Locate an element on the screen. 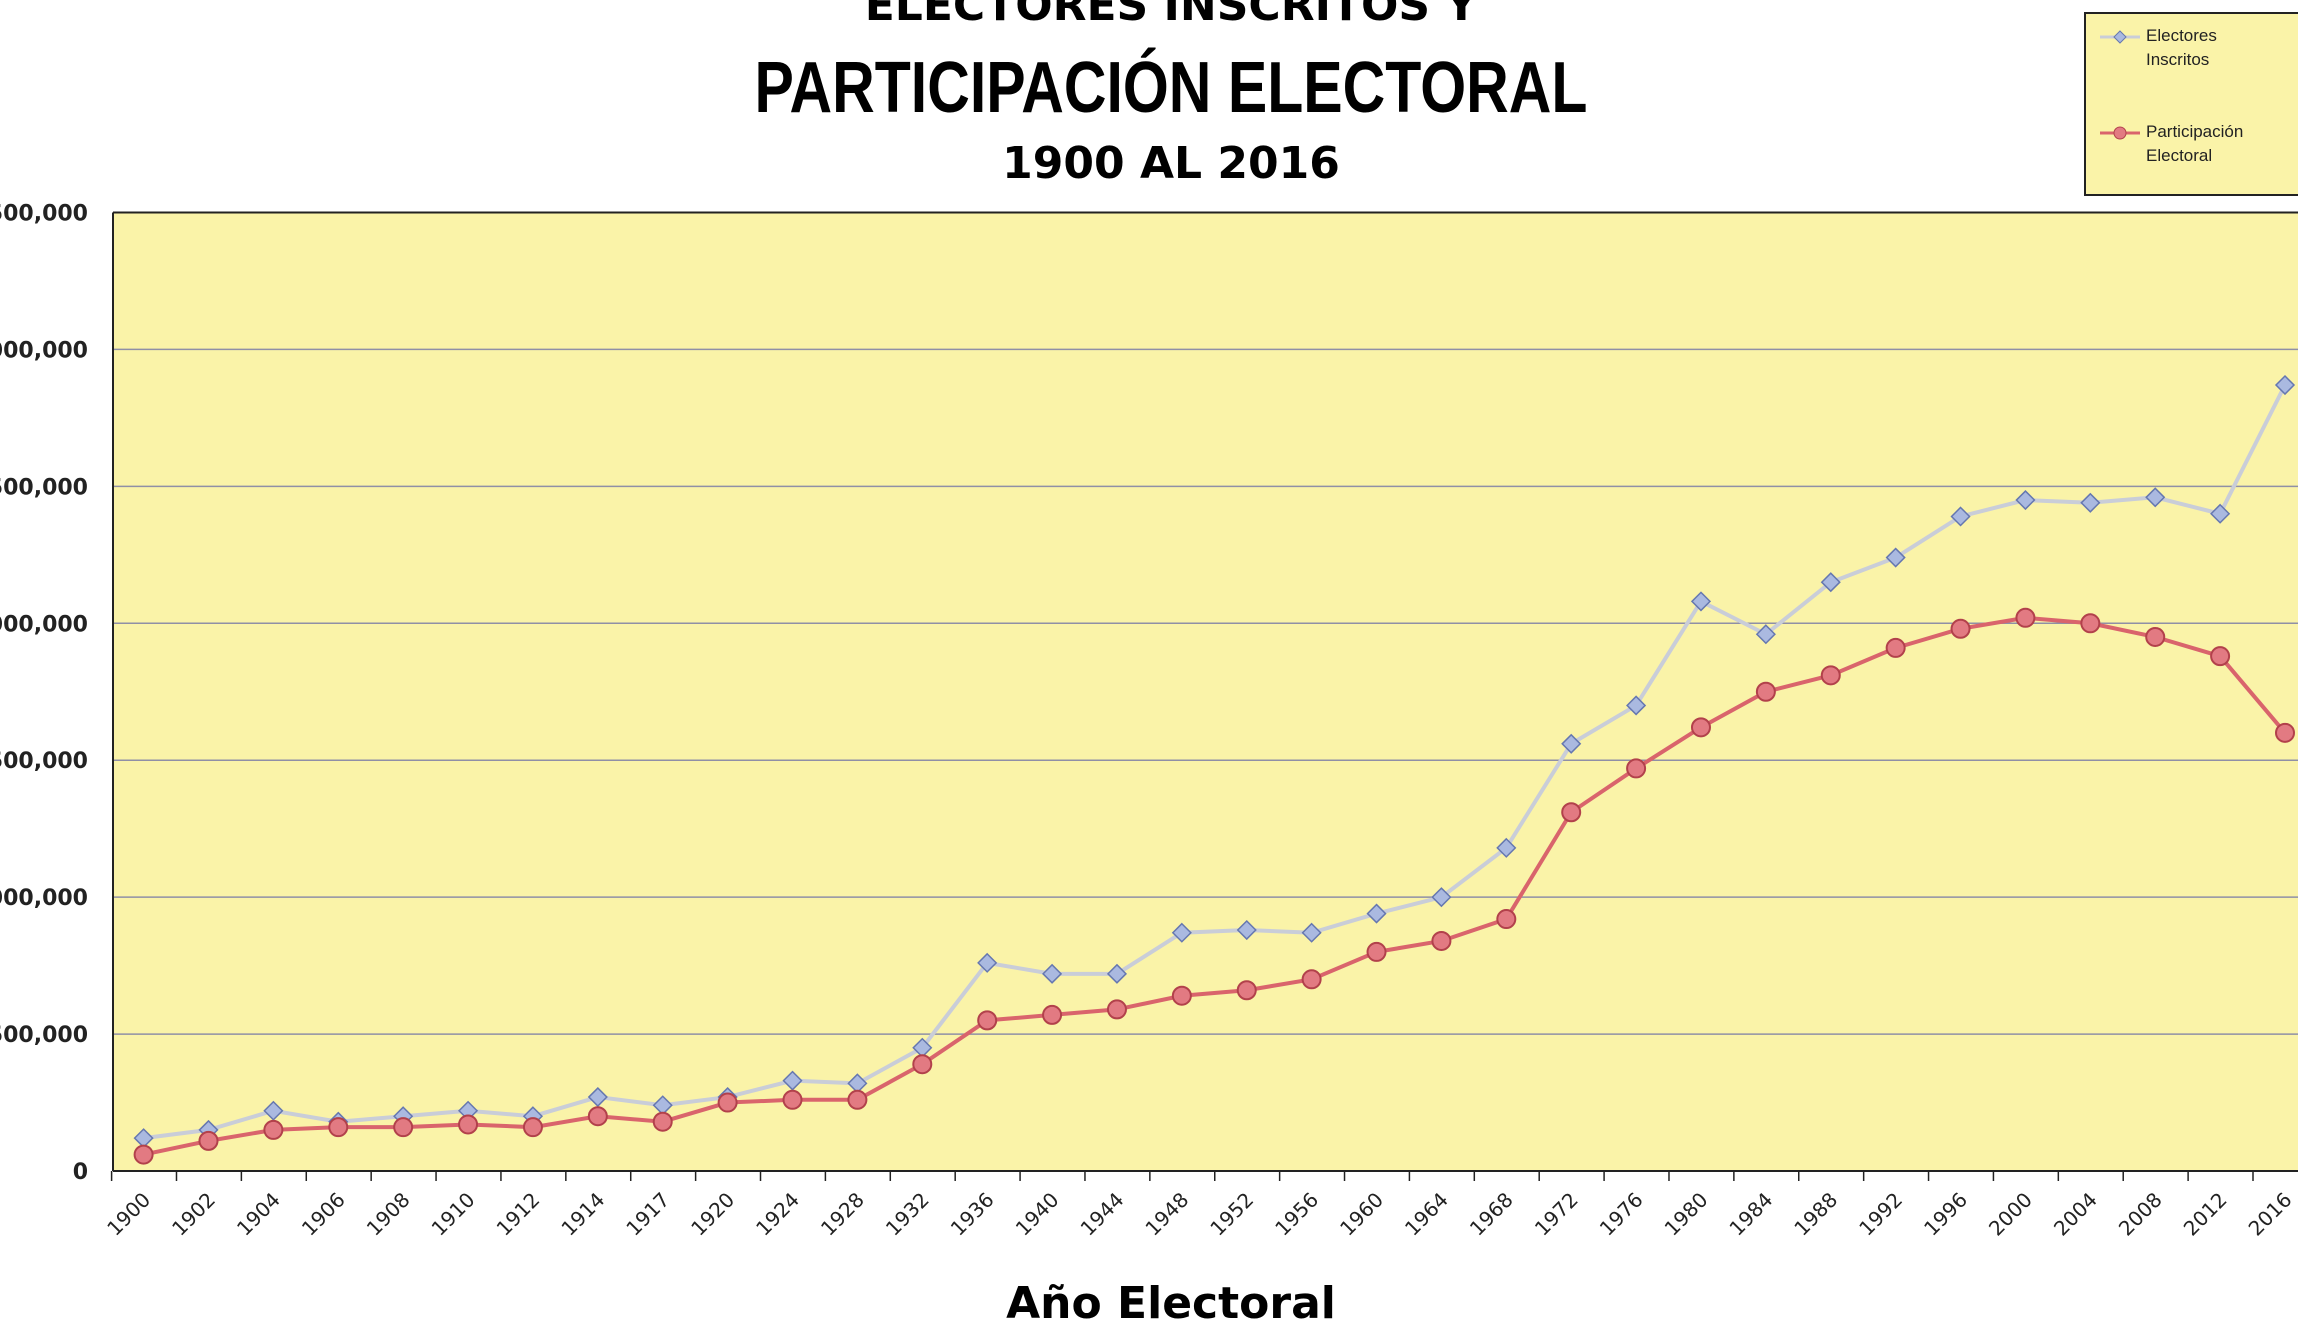  x-tick-label: 1960 is located at coordinates (1361, 1214).